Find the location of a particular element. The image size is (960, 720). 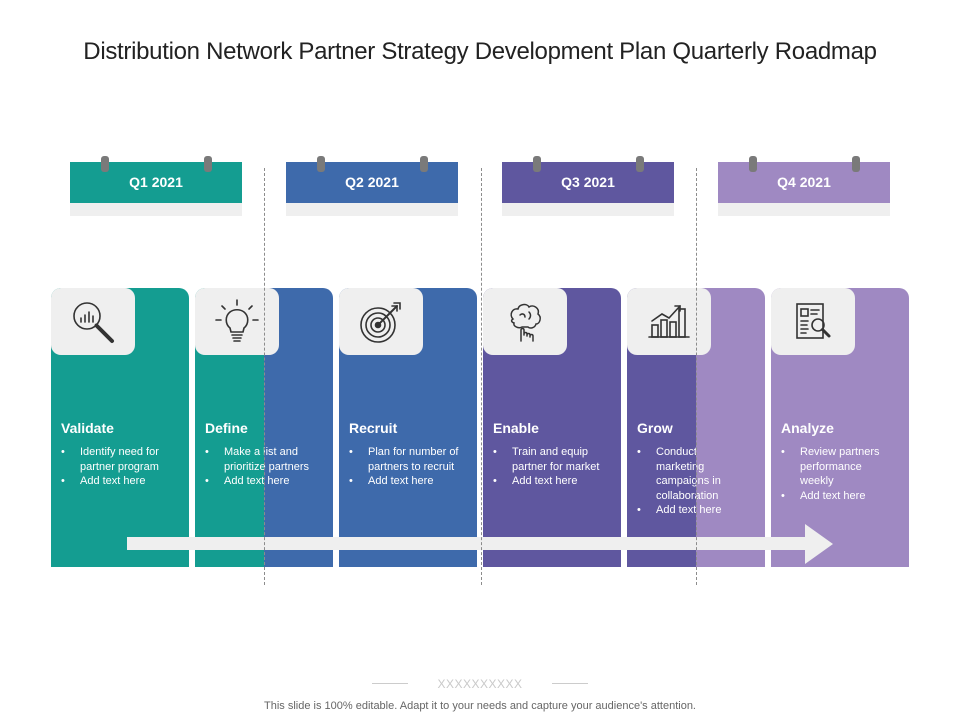

target-icon is located at coordinates (380, 322).